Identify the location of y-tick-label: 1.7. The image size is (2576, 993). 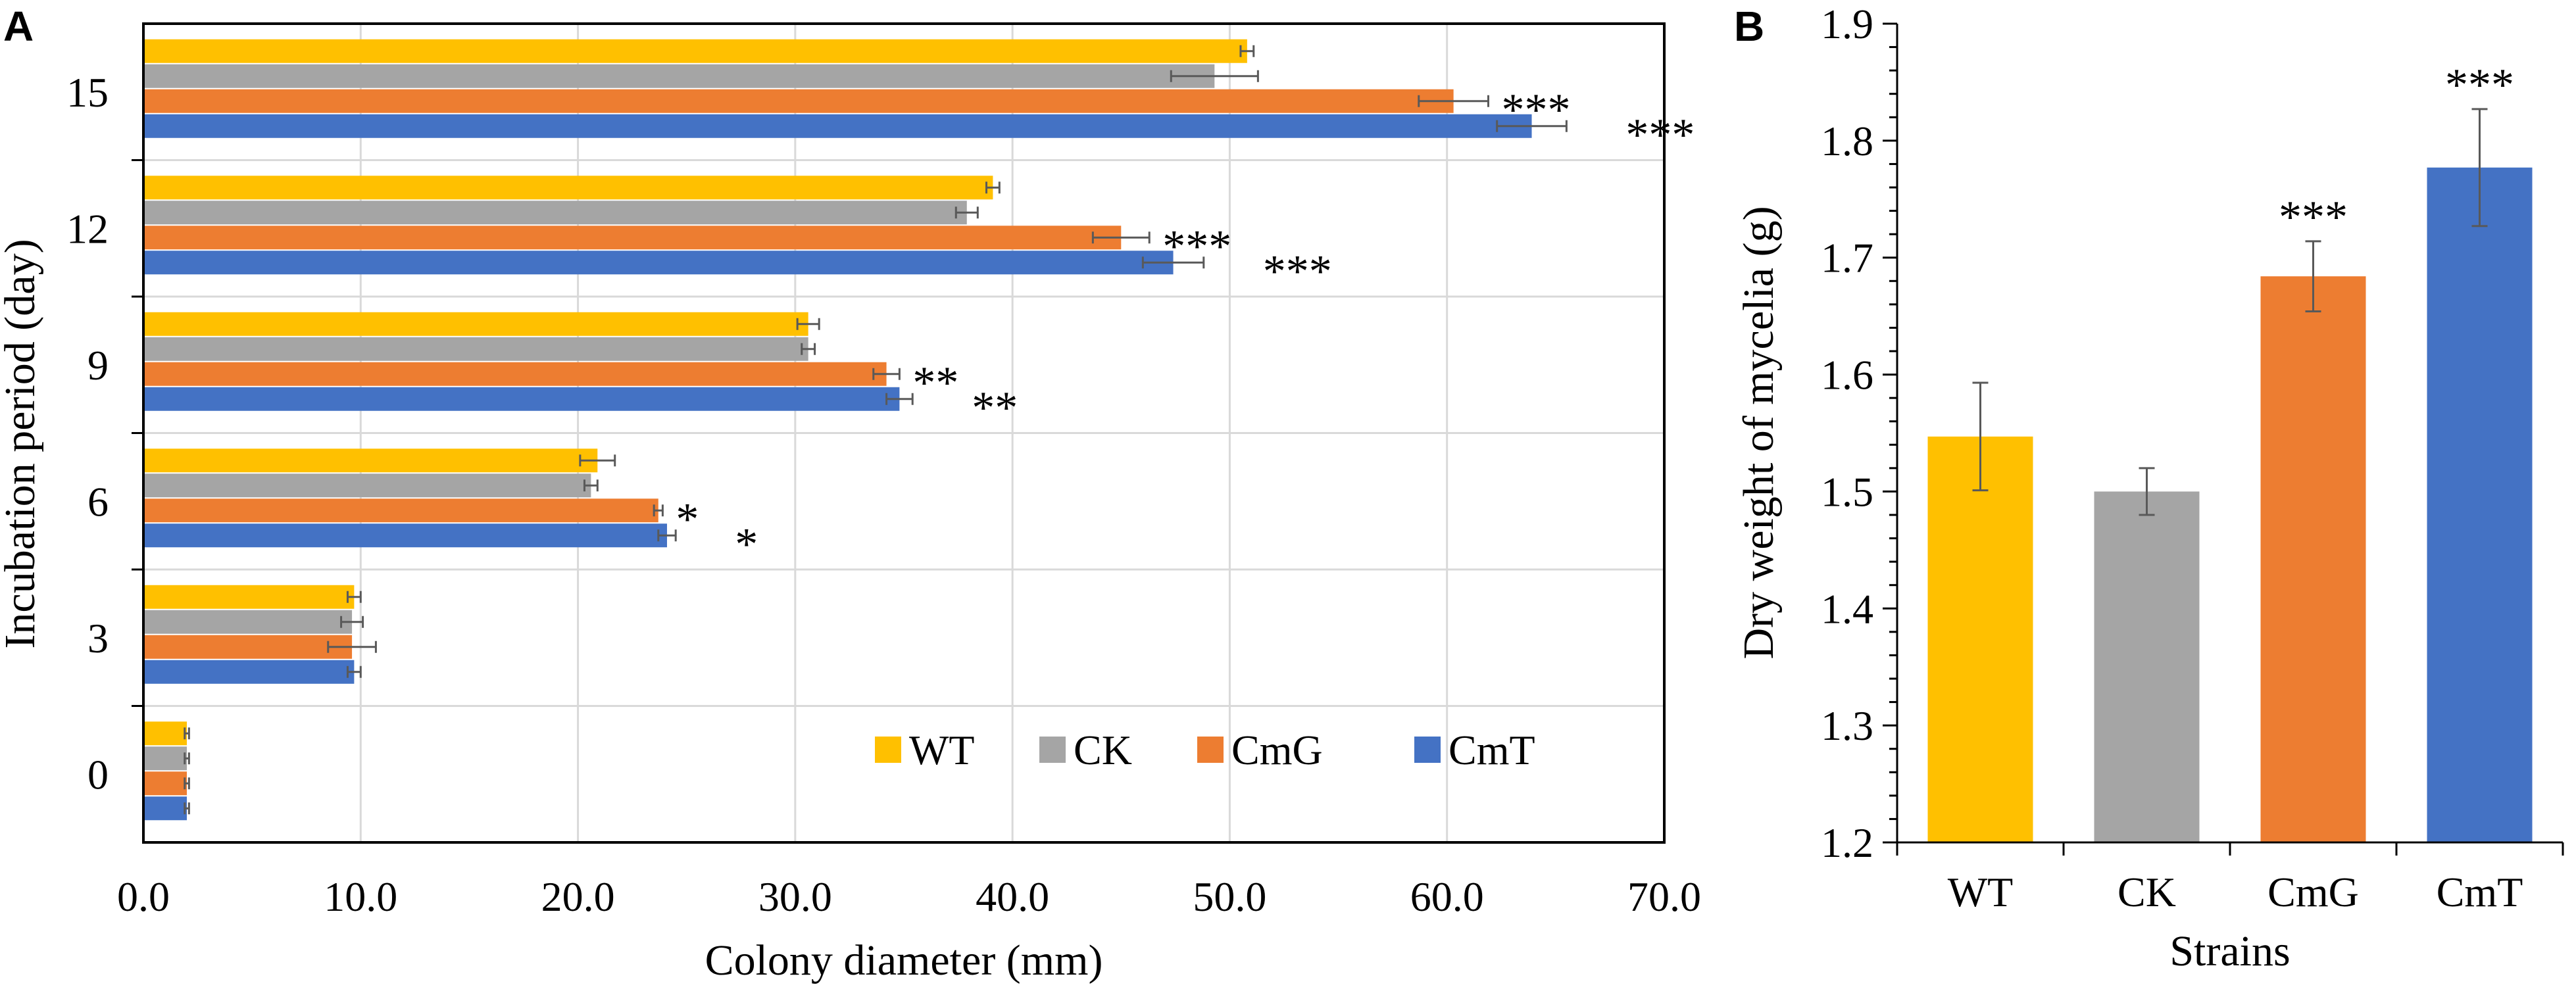
(1847, 258).